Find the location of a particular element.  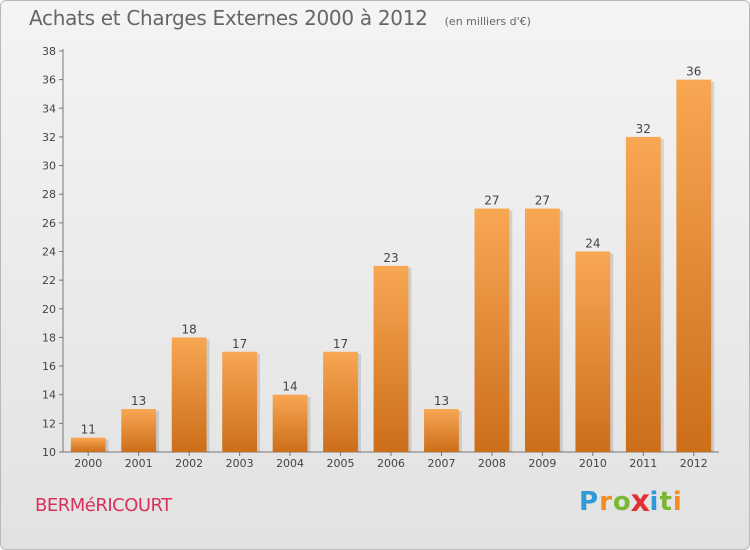

y-tick-label: 22 is located at coordinates (49, 280).